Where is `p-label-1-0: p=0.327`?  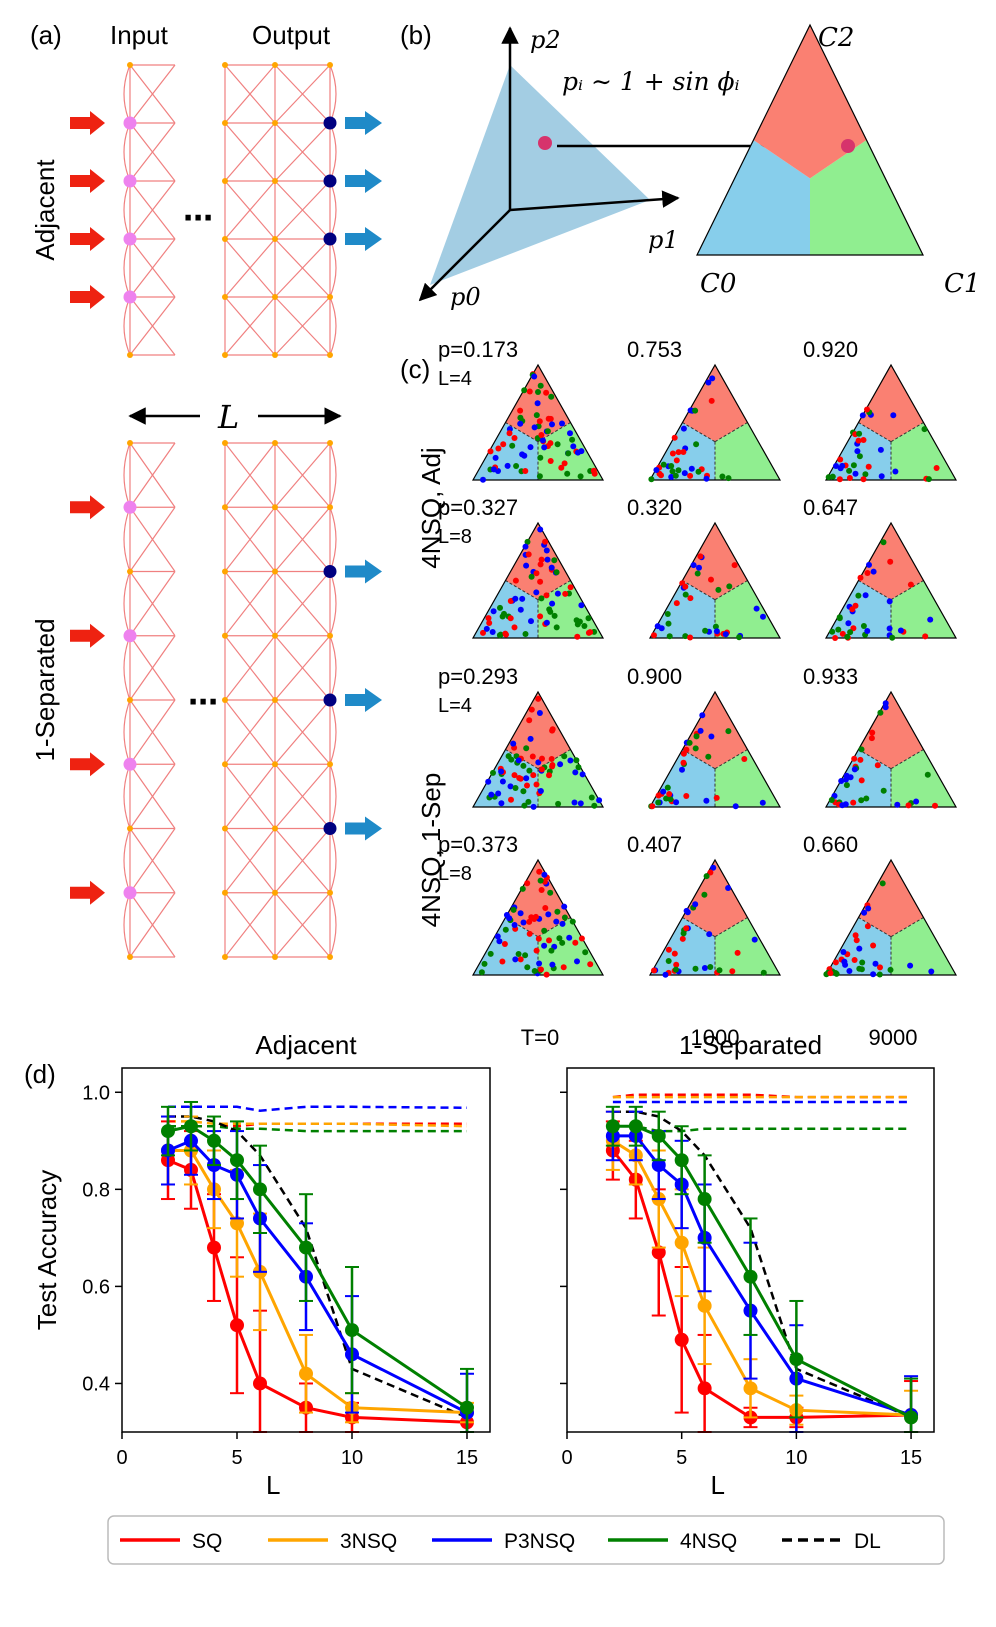 p-label-1-0: p=0.327 is located at coordinates (478, 507).